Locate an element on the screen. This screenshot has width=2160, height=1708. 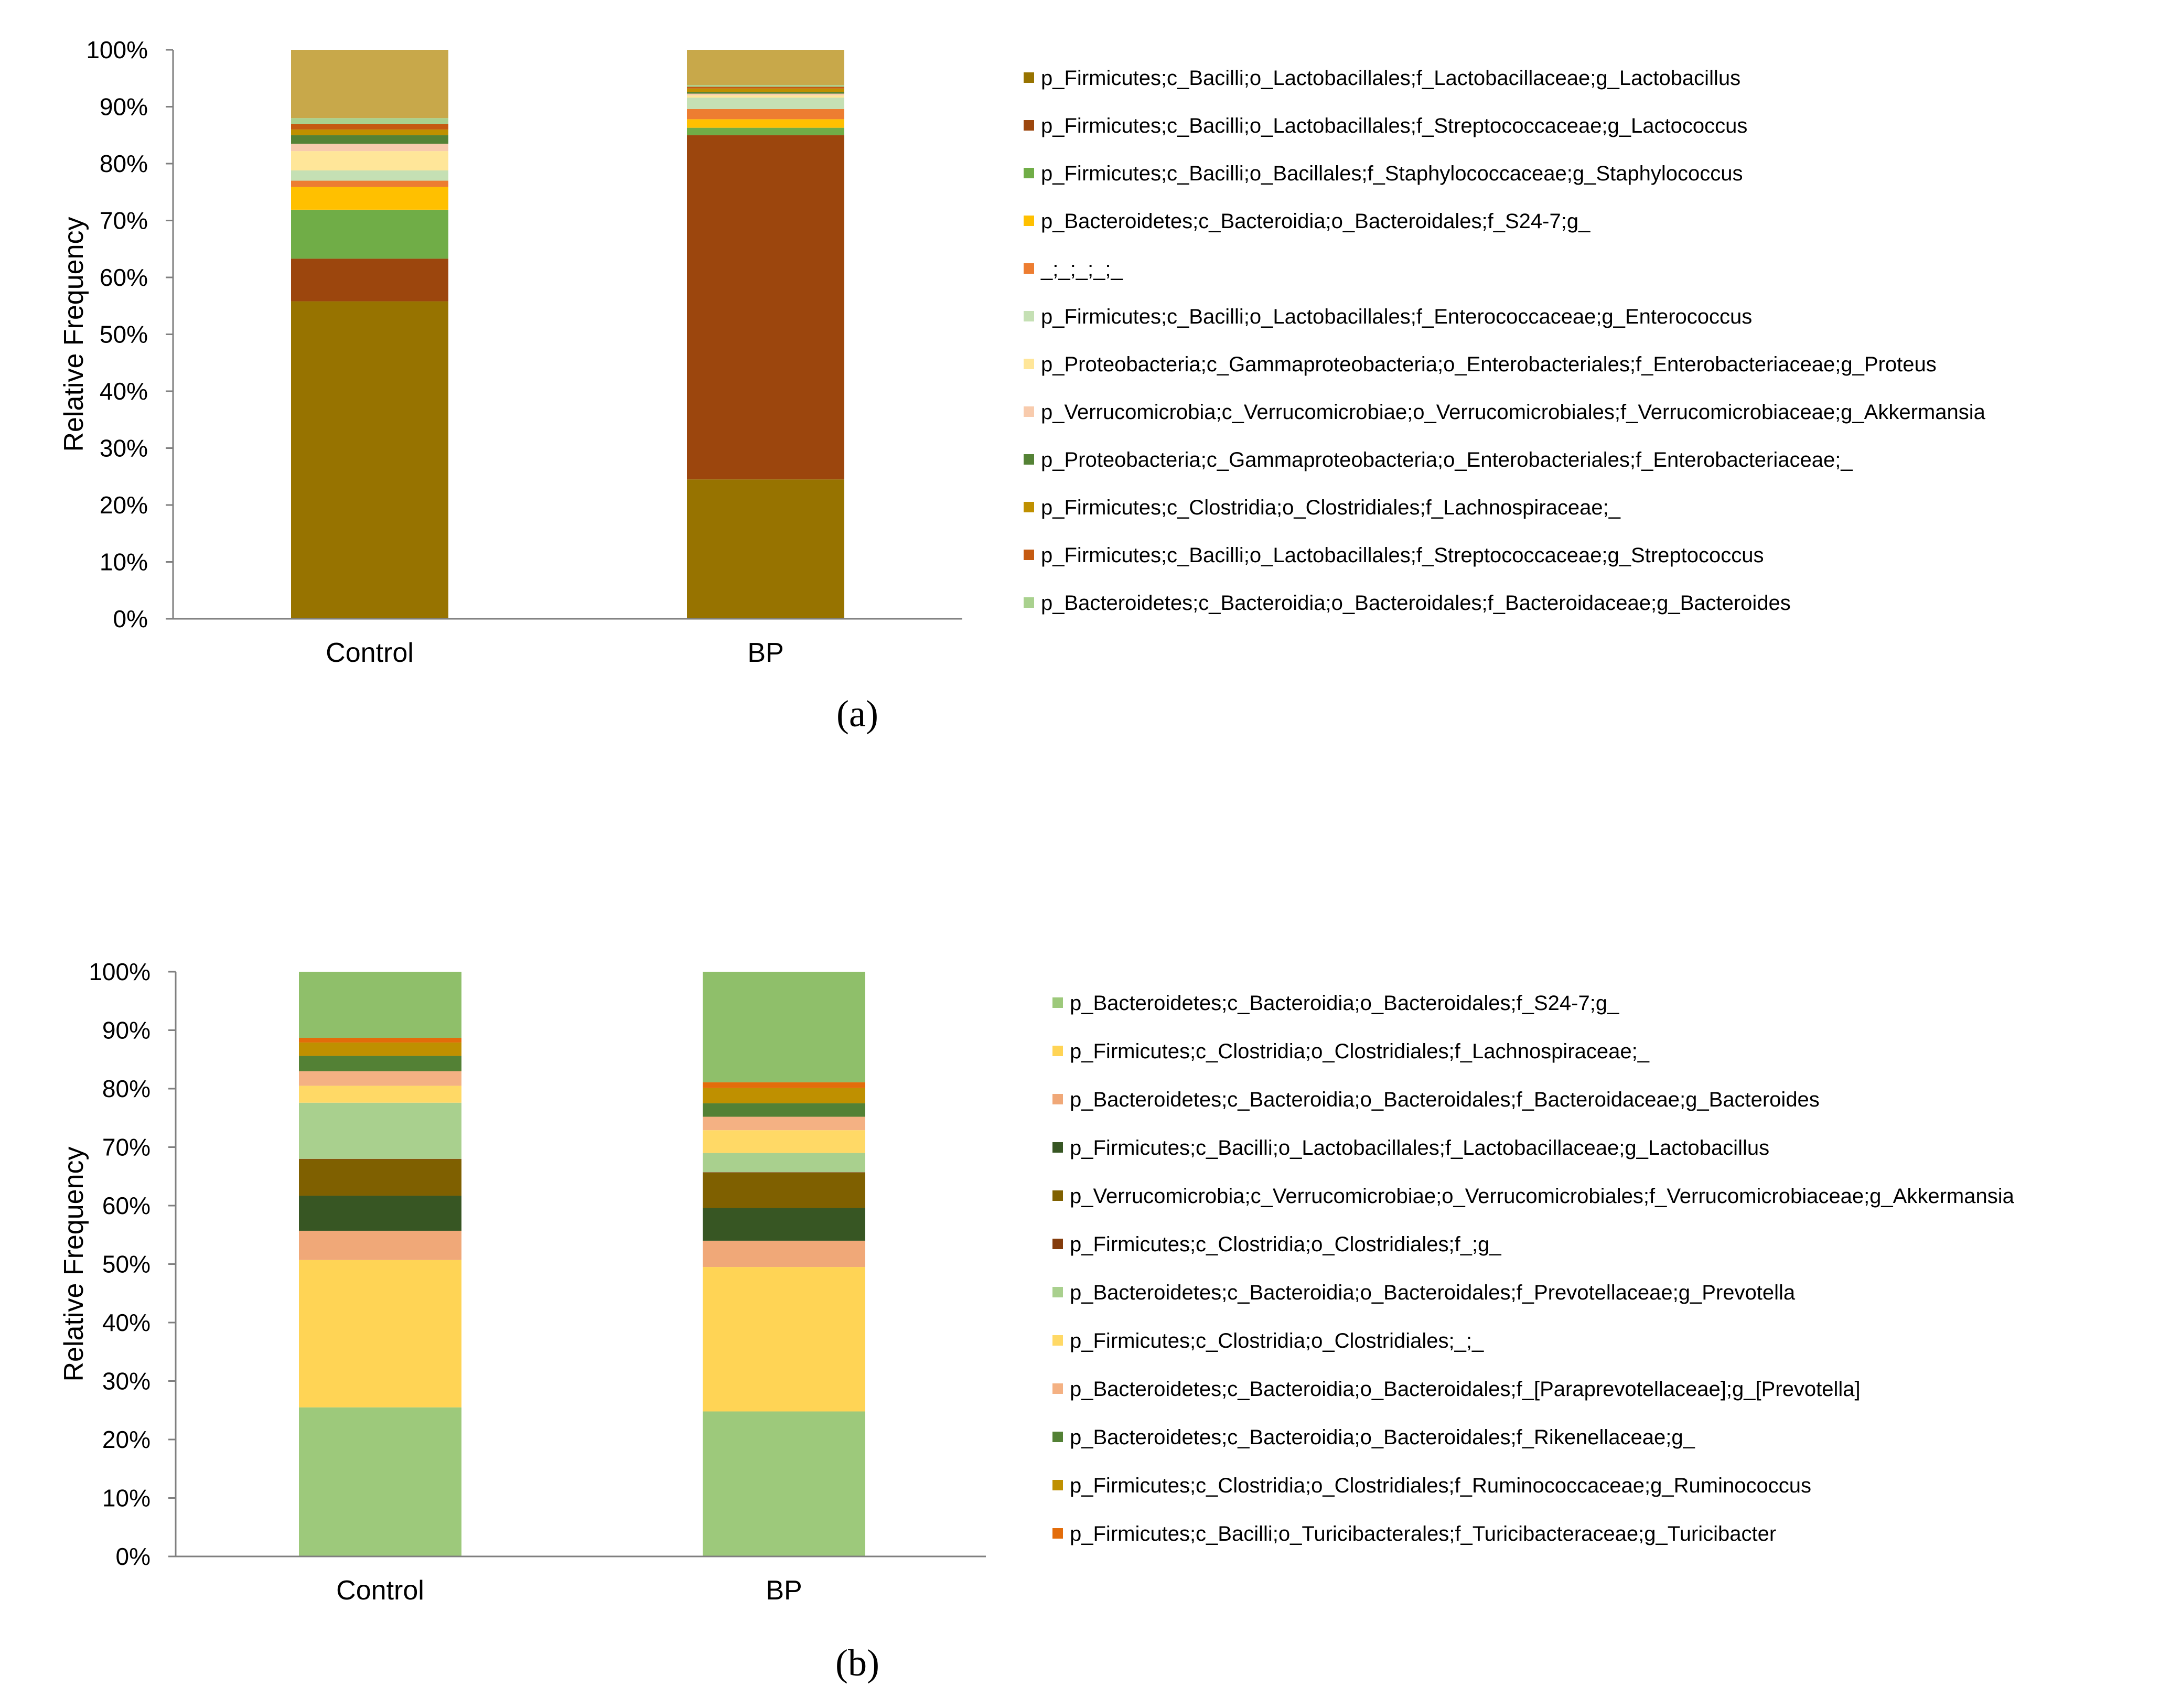
y-tick-label: 40% is located at coordinates (126, 1322).